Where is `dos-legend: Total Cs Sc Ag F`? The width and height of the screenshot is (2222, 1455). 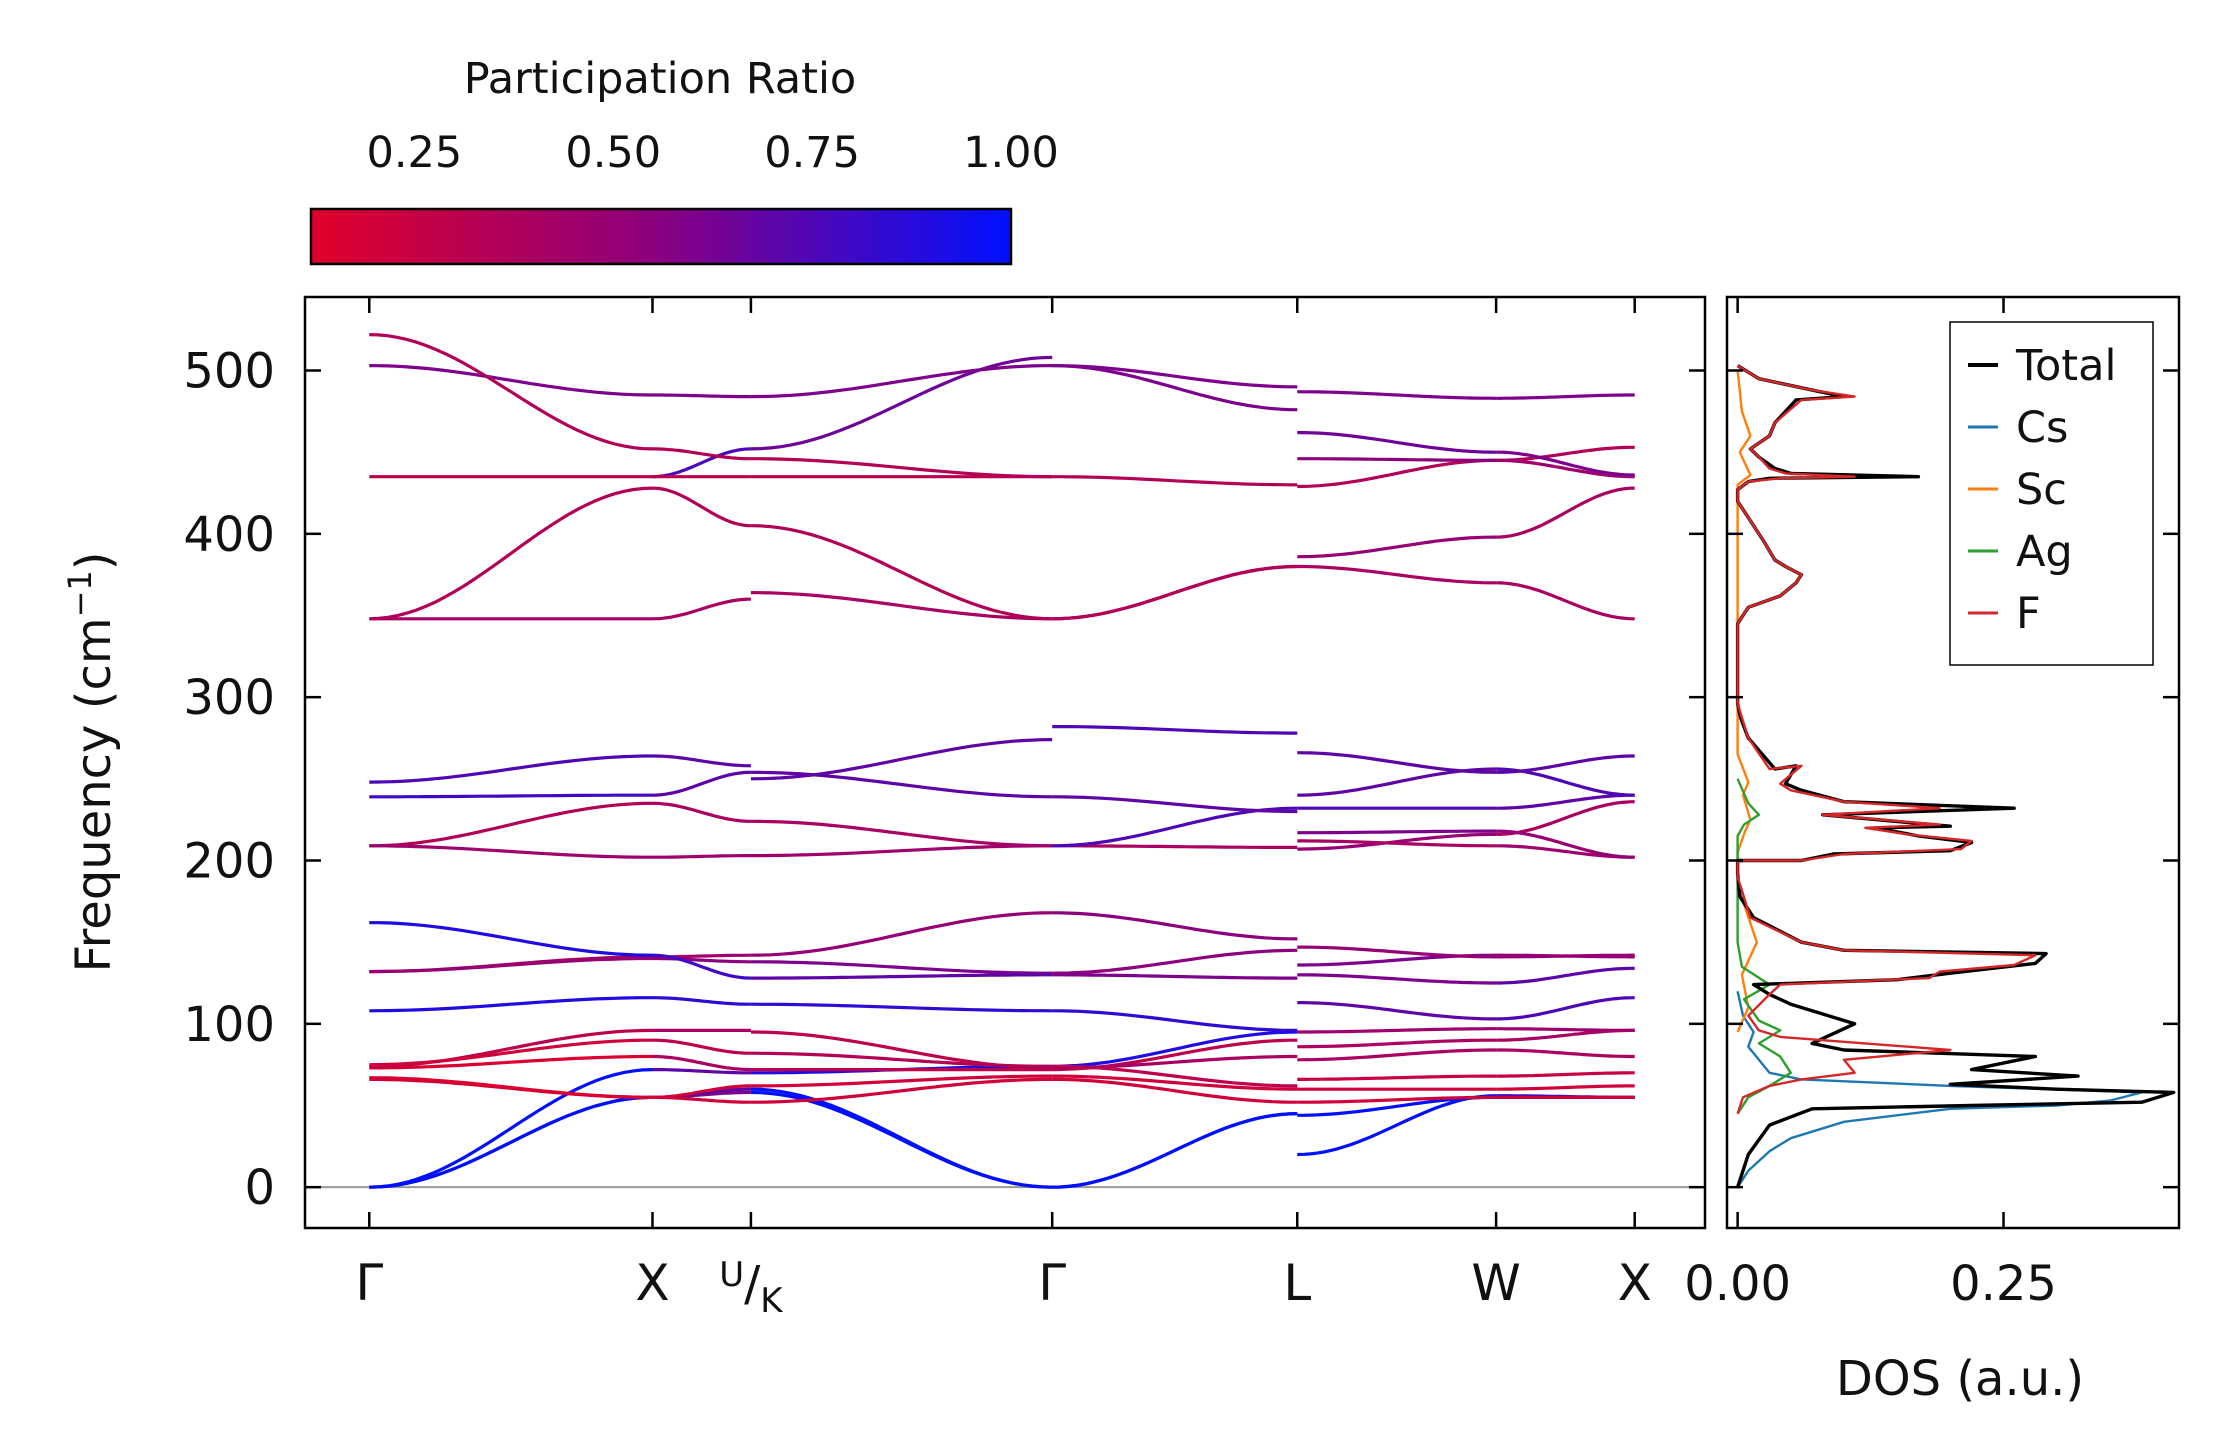 dos-legend: Total Cs Sc Ag F is located at coordinates (2051, 493).